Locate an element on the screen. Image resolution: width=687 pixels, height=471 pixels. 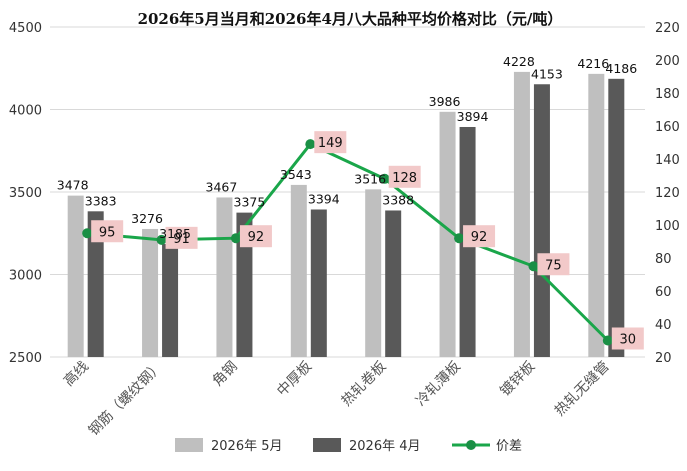
bar-may-value-label: 4228 is located at coordinates (519, 61).